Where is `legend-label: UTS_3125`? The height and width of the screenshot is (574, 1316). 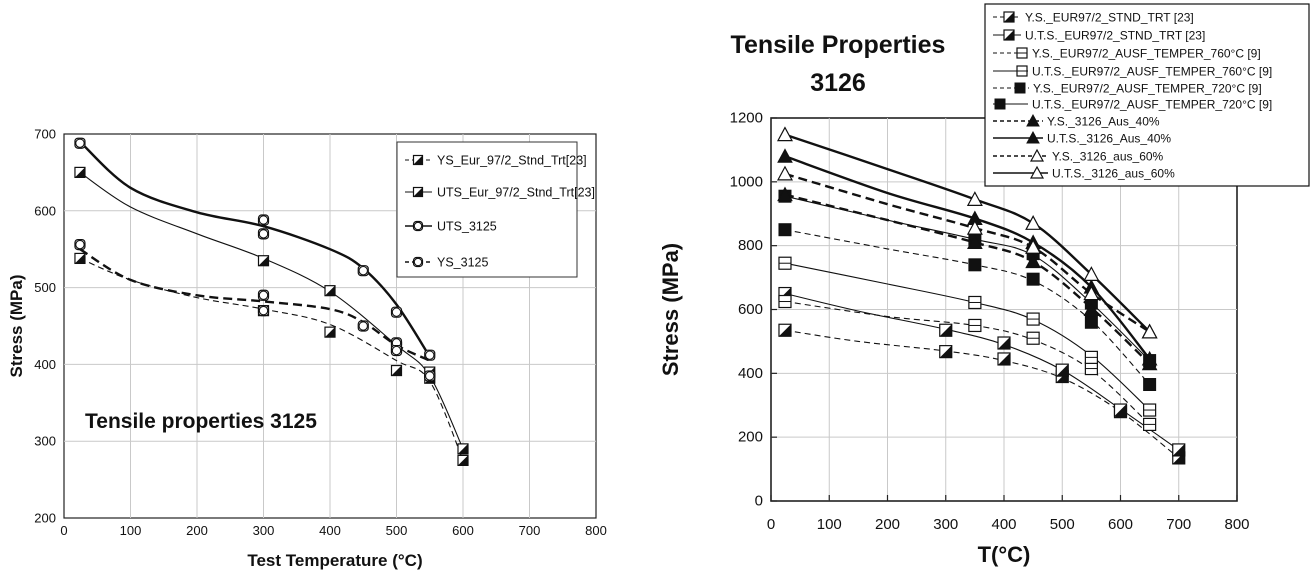 legend-label: UTS_3125 is located at coordinates (467, 227).